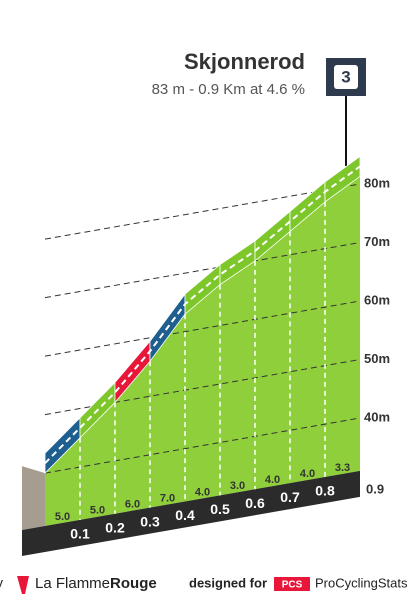 The width and height of the screenshot is (420, 606). What do you see at coordinates (377, 358) in the screenshot?
I see `y-tick-label: 50m` at bounding box center [377, 358].